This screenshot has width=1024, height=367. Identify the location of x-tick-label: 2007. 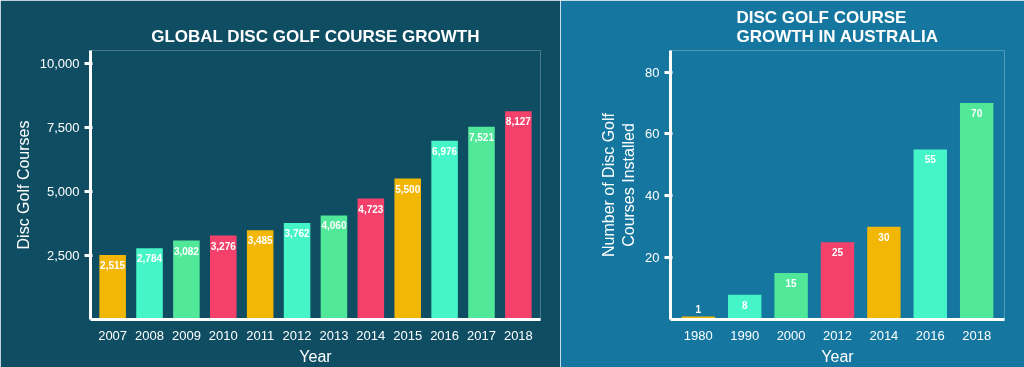
(113, 335).